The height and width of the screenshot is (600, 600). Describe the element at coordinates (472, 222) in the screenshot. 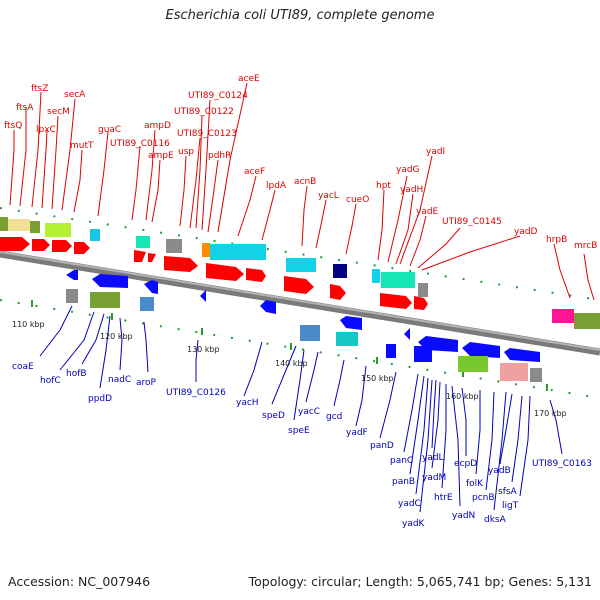

I see `gene-label: UTI89_C0145` at that location.